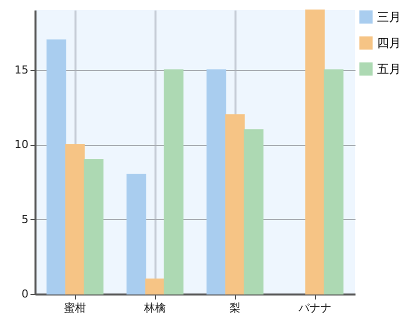 The image size is (411, 326). I want to click on y-tick-label: 0, so click(25, 294).